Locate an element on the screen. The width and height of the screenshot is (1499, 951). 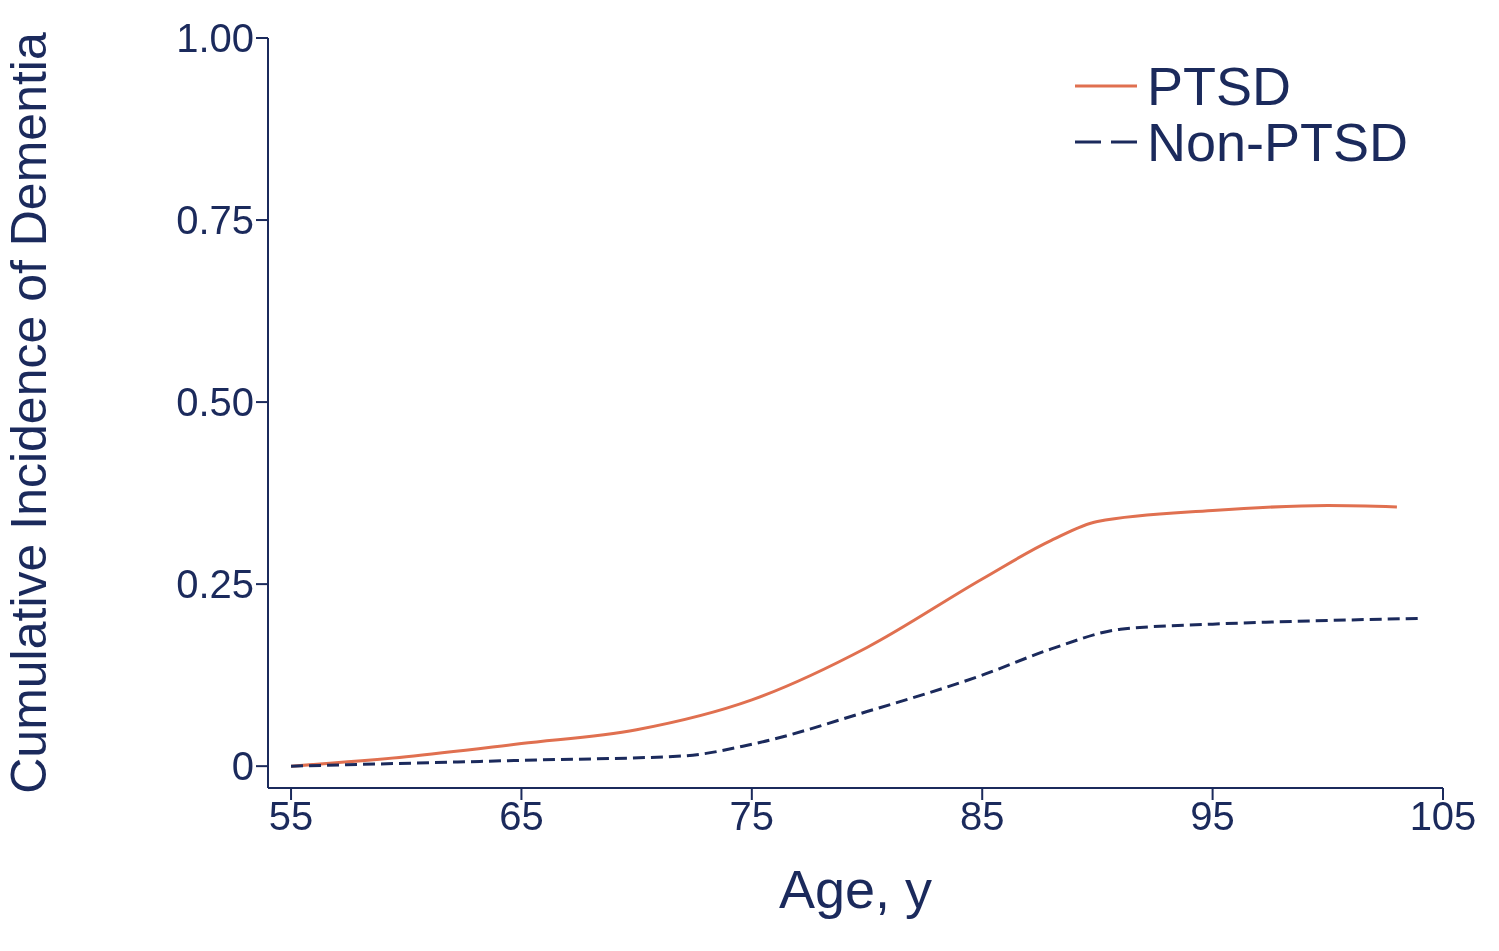
y-tick-label: 0.75 is located at coordinates (215, 220).